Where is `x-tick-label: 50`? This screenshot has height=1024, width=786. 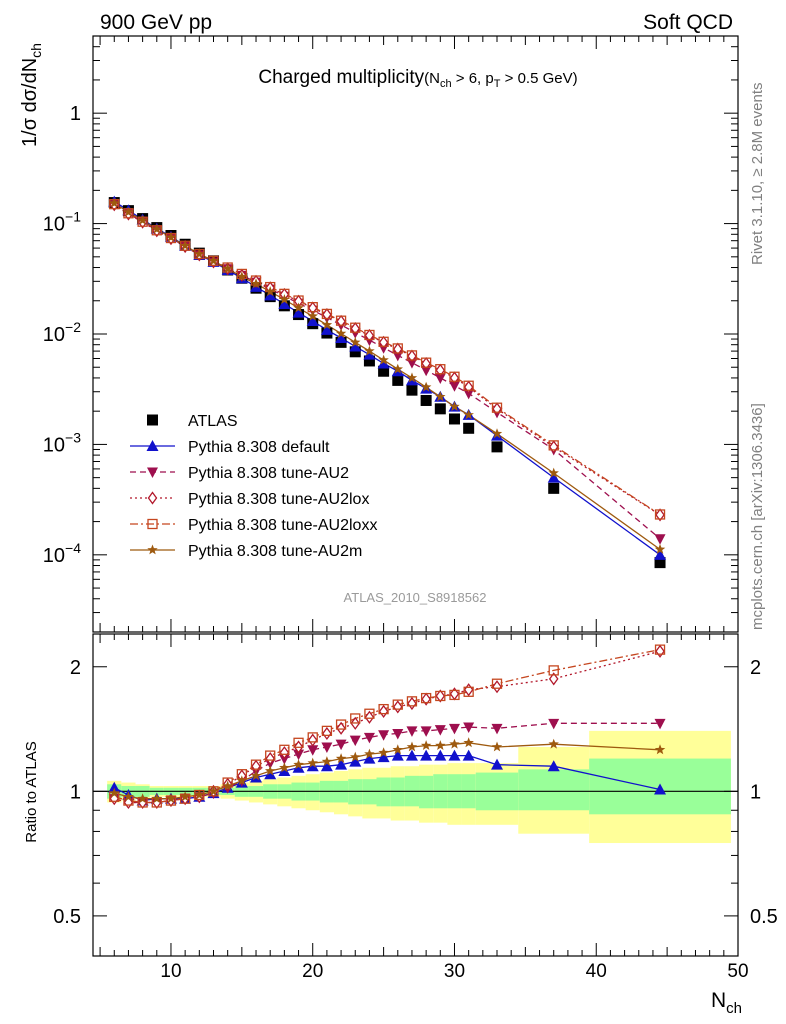
x-tick-label: 50 is located at coordinates (737, 971).